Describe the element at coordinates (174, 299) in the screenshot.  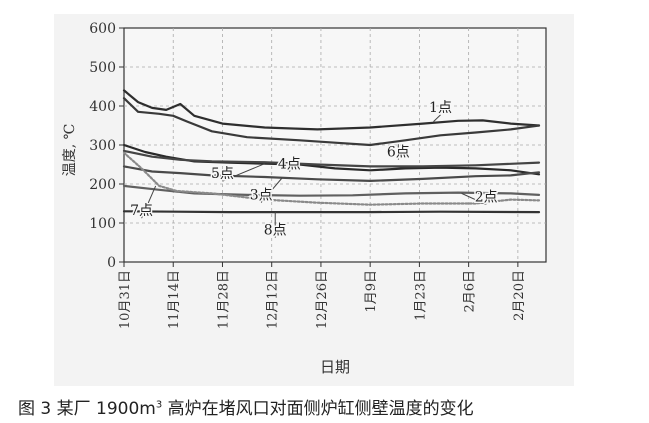
I see `x-tick-label: 11月14日` at that location.